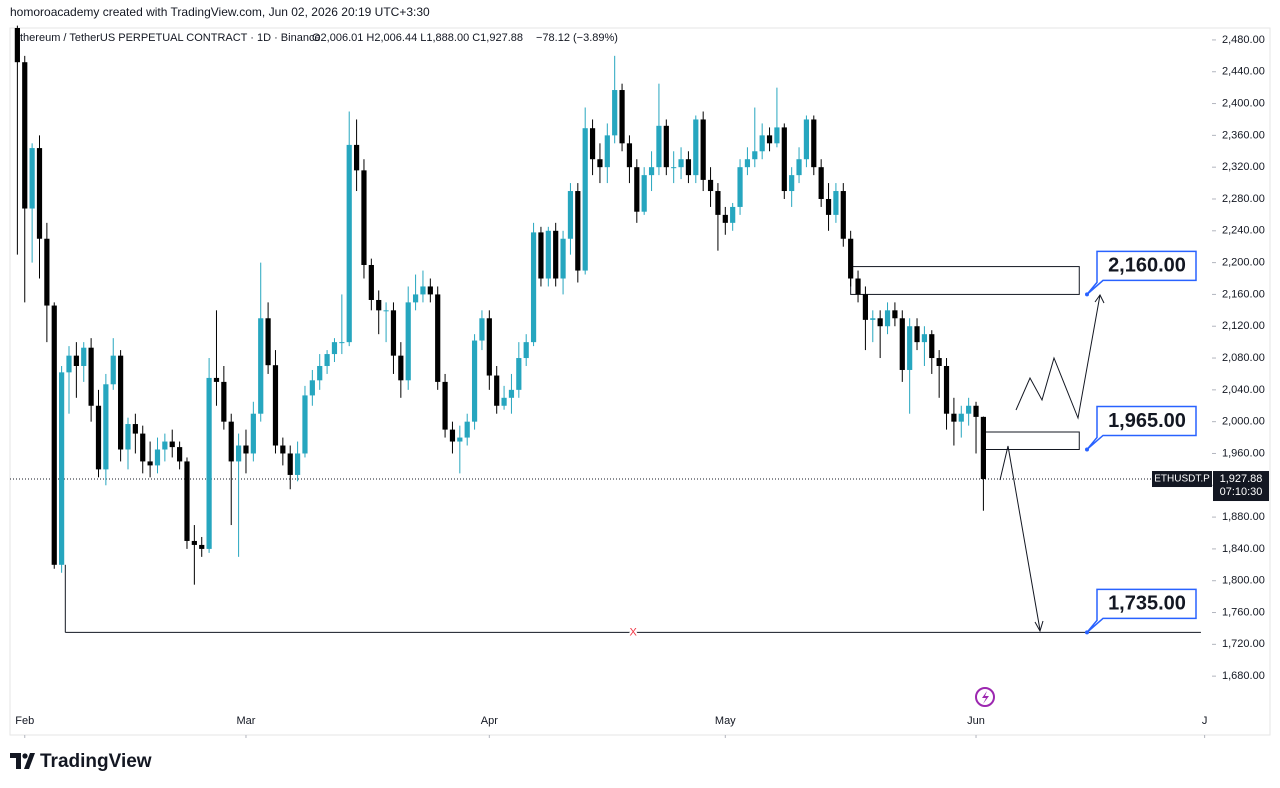  Describe the element at coordinates (1099, 299) in the screenshot. I see `arrow-head` at that location.